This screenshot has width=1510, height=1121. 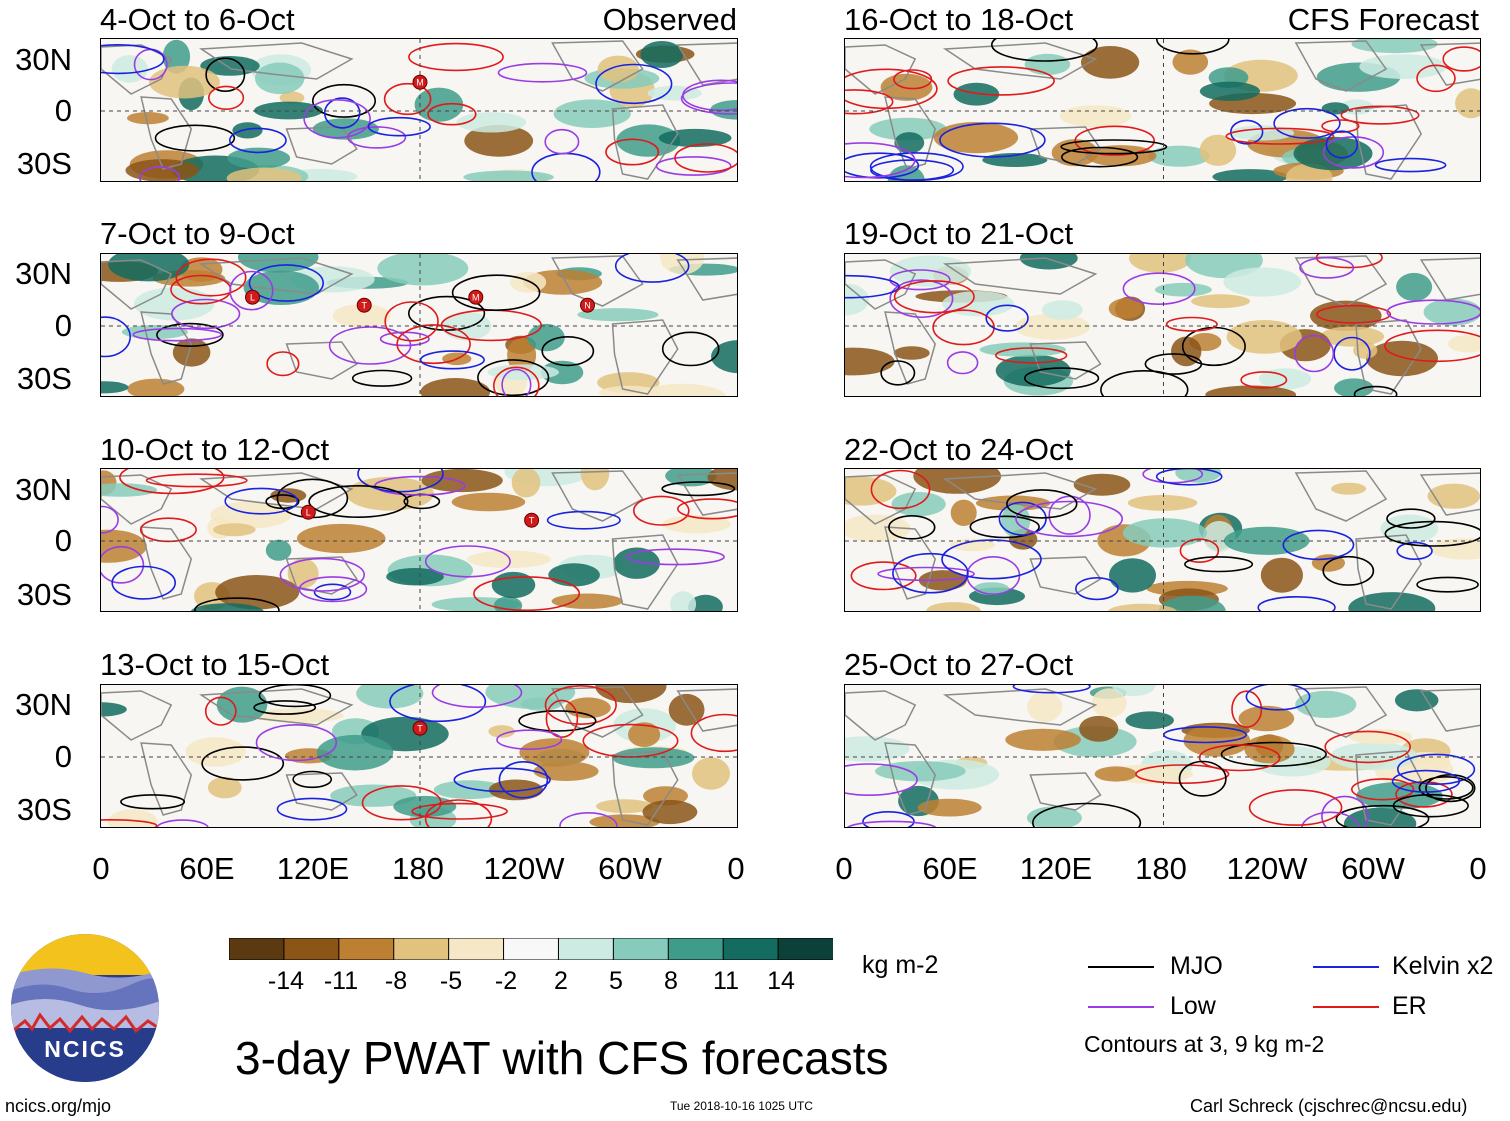 What do you see at coordinates (1204, 1044) in the screenshot?
I see `contour-note: Contours at 3, 9 kg m-2` at bounding box center [1204, 1044].